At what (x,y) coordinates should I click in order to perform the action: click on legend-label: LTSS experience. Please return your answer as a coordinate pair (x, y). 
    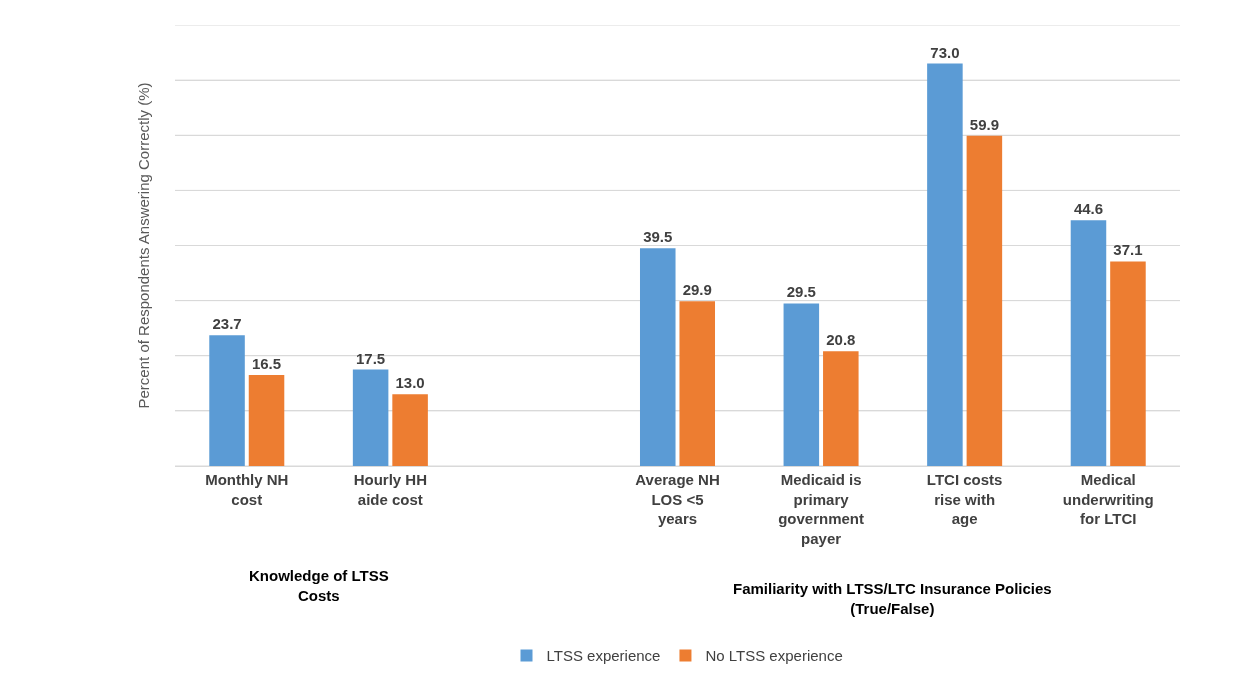
    Looking at the image, I should click on (603, 656).